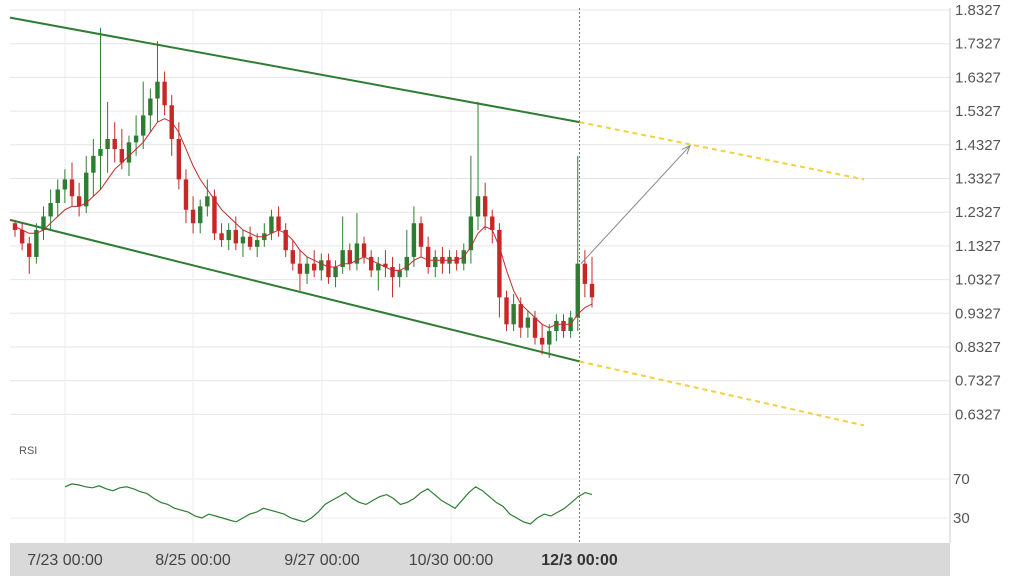 Image resolution: width=1024 pixels, height=576 pixels. I want to click on price-tick-label: 1.8327, so click(978, 10).